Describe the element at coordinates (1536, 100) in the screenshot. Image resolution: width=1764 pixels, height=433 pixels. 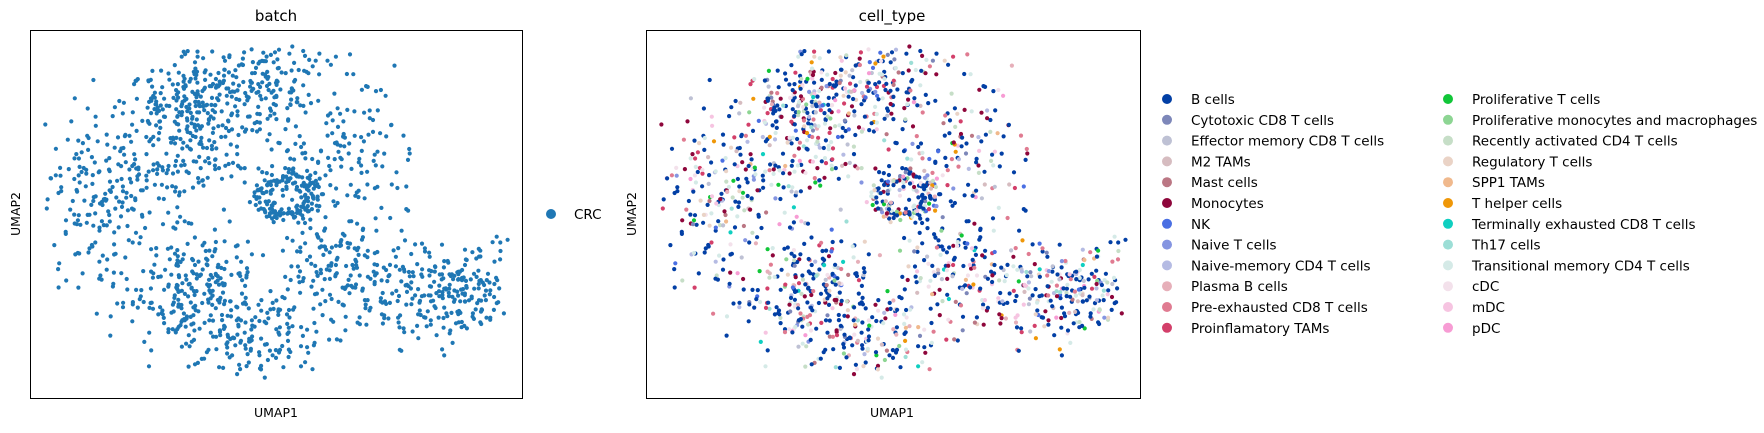
I see `legend-label: Proliferative T cells` at that location.